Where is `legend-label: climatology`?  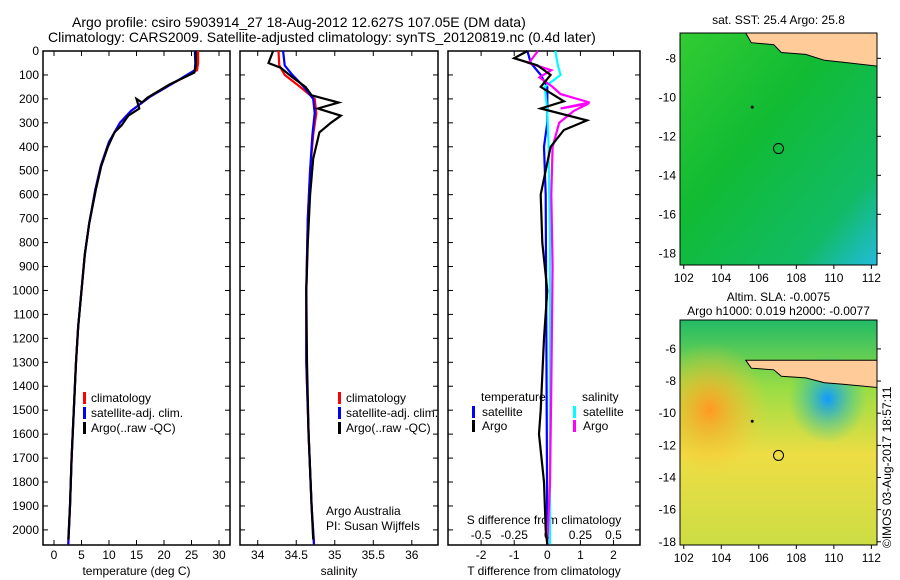
legend-label: climatology is located at coordinates (376, 398).